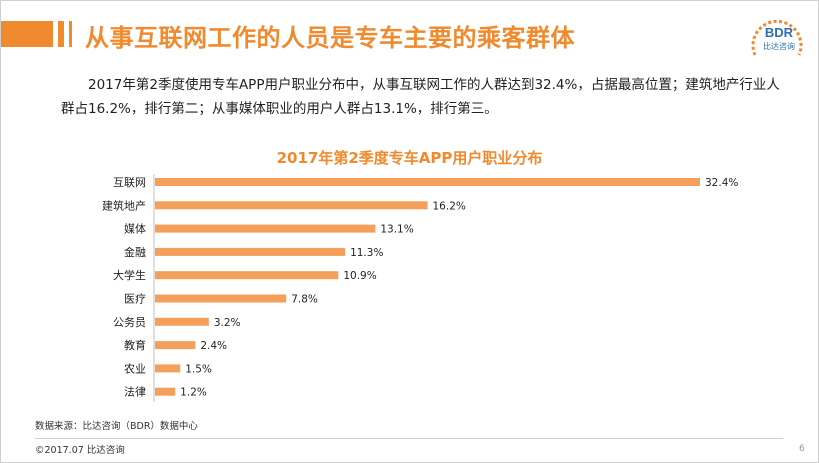 The image size is (819, 463). What do you see at coordinates (330, 38) in the screenshot?
I see `page-title: 从事互联网工作的人员是专车主要的乘客群体` at bounding box center [330, 38].